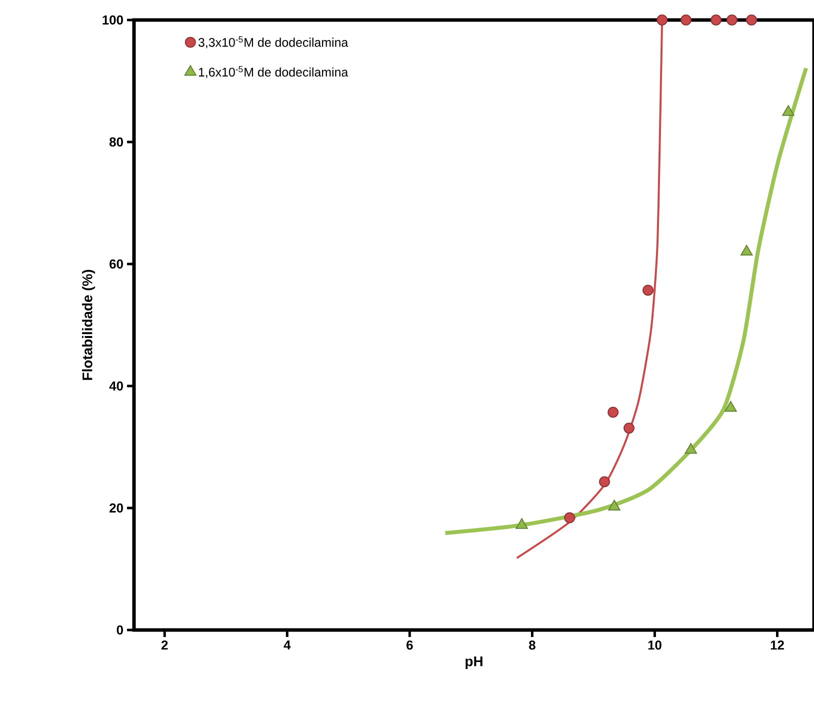 The image size is (814, 727). I want to click on y-tick-label: 20, so click(116, 508).